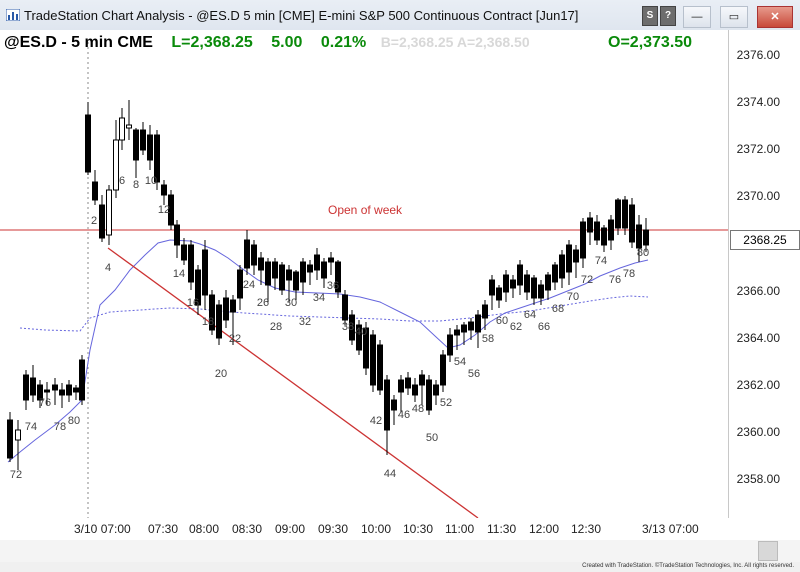  Describe the element at coordinates (94, 221) in the screenshot. I see `bar-number-label: 2` at that location.